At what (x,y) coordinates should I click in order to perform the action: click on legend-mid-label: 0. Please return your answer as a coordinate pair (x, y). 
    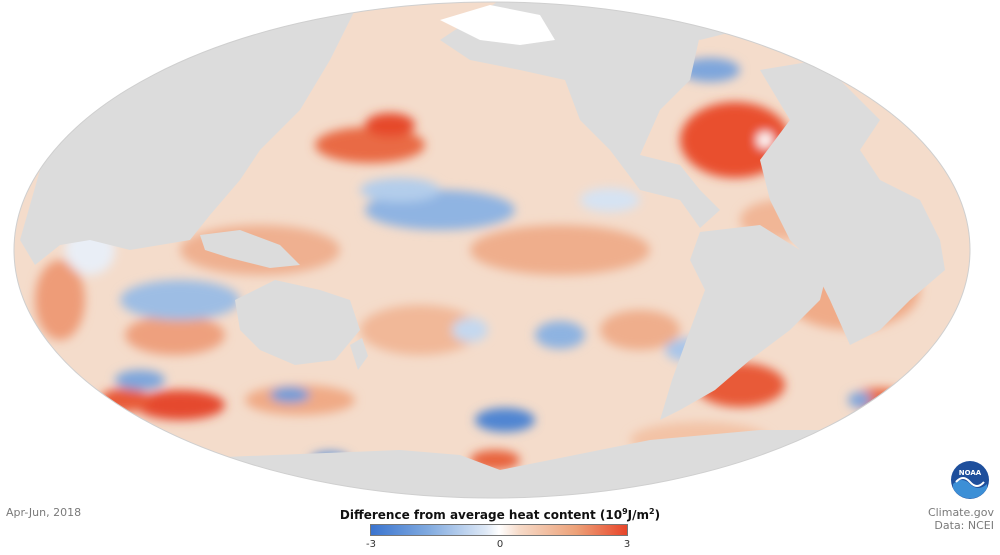
    Looking at the image, I should click on (500, 544).